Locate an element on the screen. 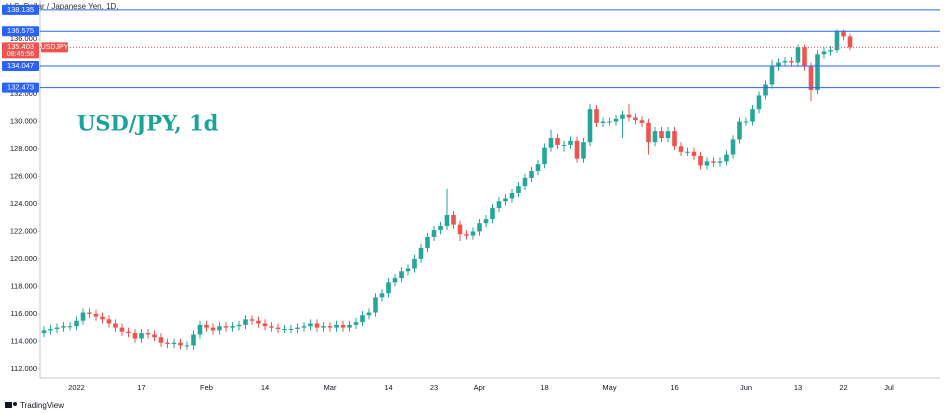 The height and width of the screenshot is (414, 950). level-label: 132.473 is located at coordinates (20, 87).